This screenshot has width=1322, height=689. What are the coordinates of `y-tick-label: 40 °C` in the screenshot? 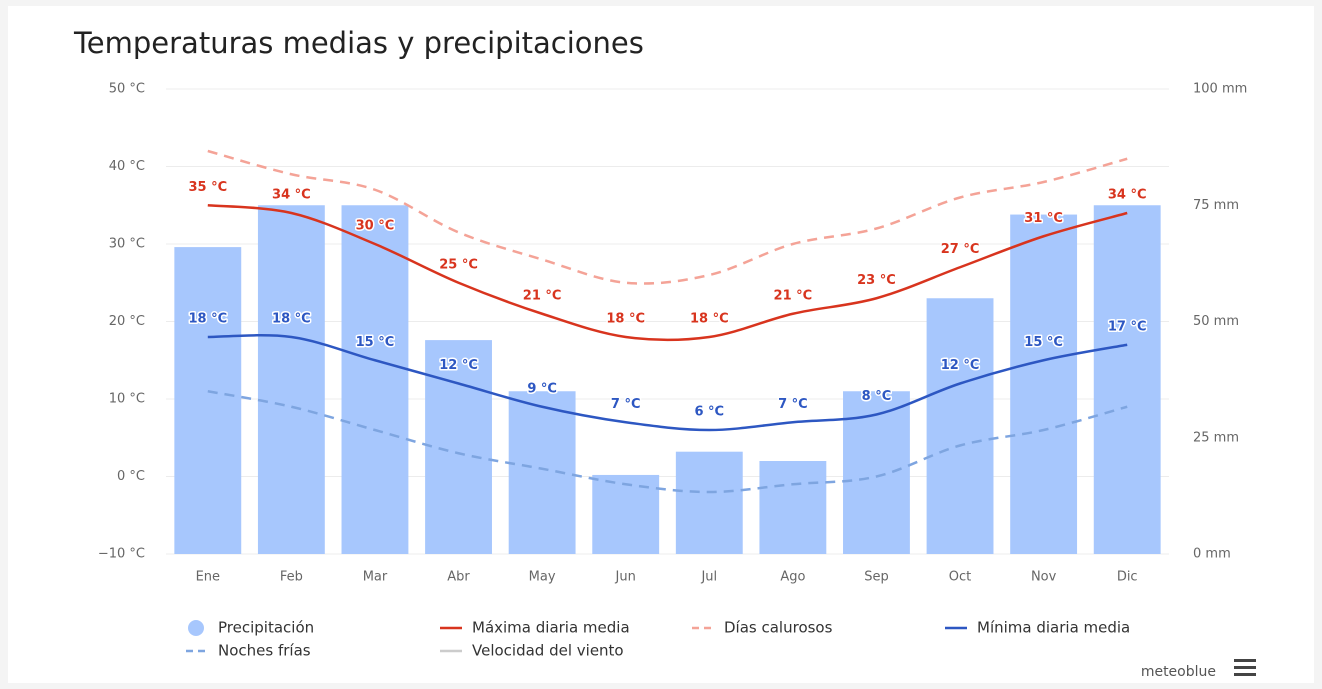 It's located at (127, 166).